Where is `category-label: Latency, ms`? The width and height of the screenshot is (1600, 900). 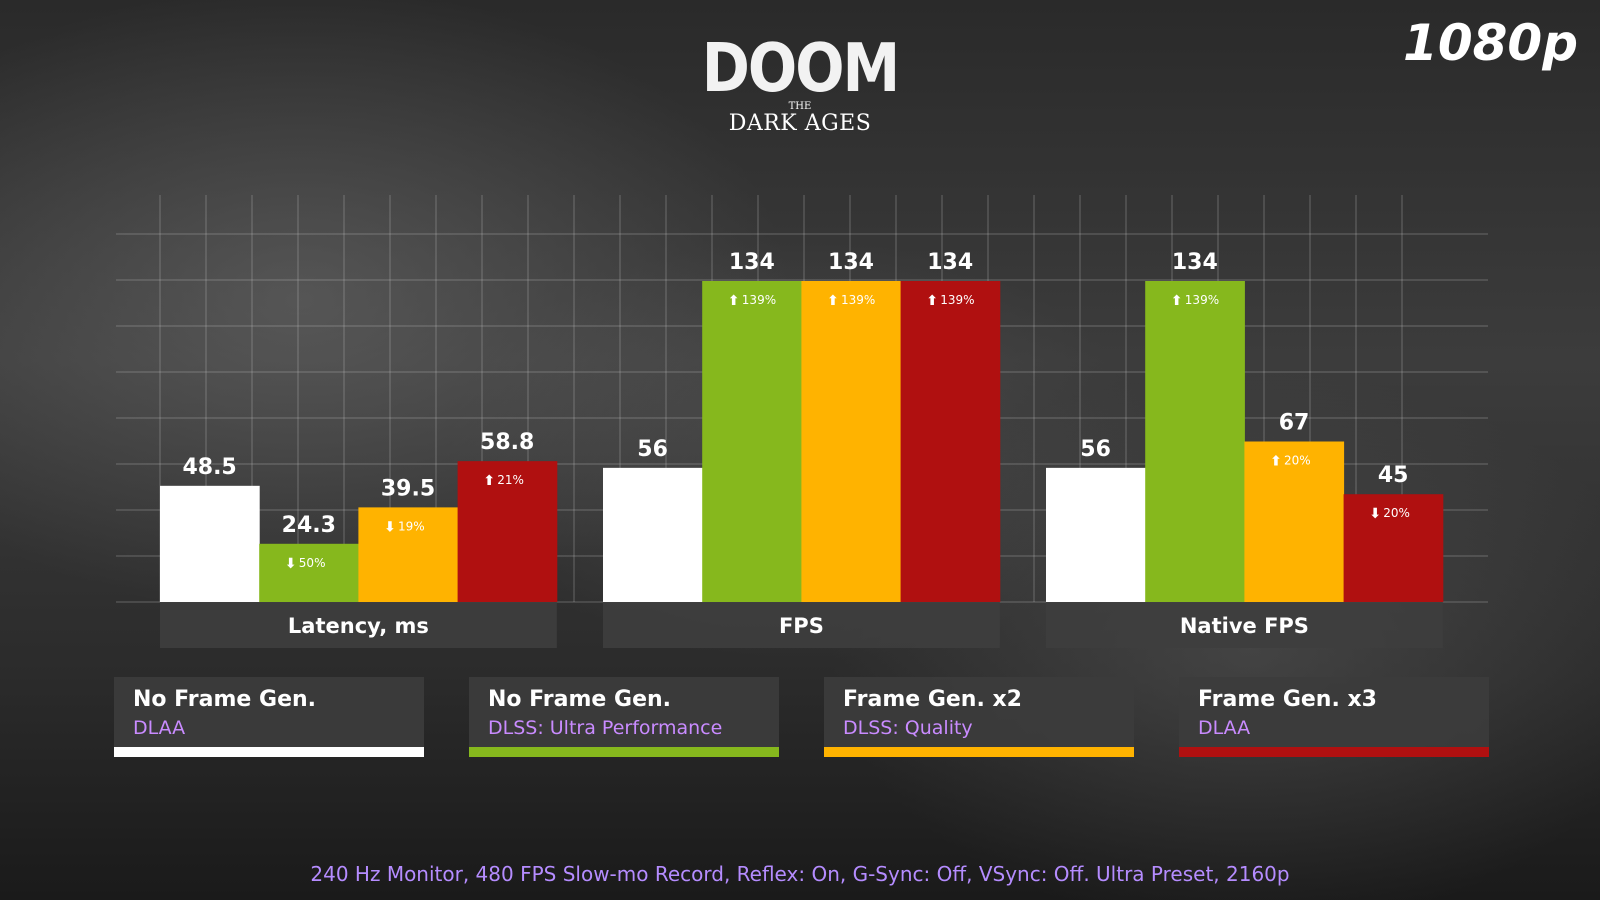
category-label: Latency, ms is located at coordinates (358, 626).